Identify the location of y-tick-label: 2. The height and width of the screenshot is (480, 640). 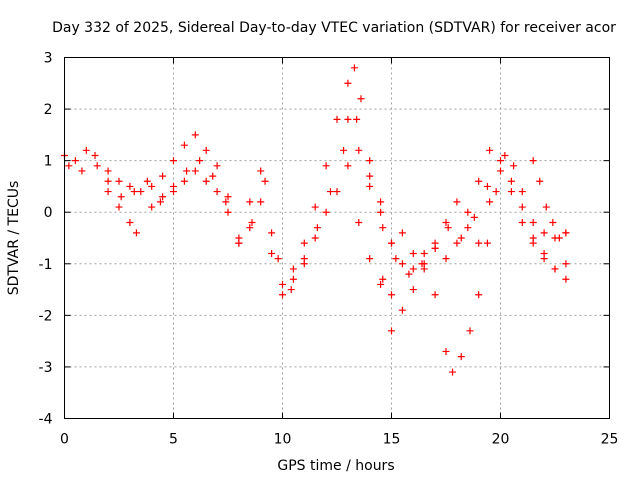
(48, 110).